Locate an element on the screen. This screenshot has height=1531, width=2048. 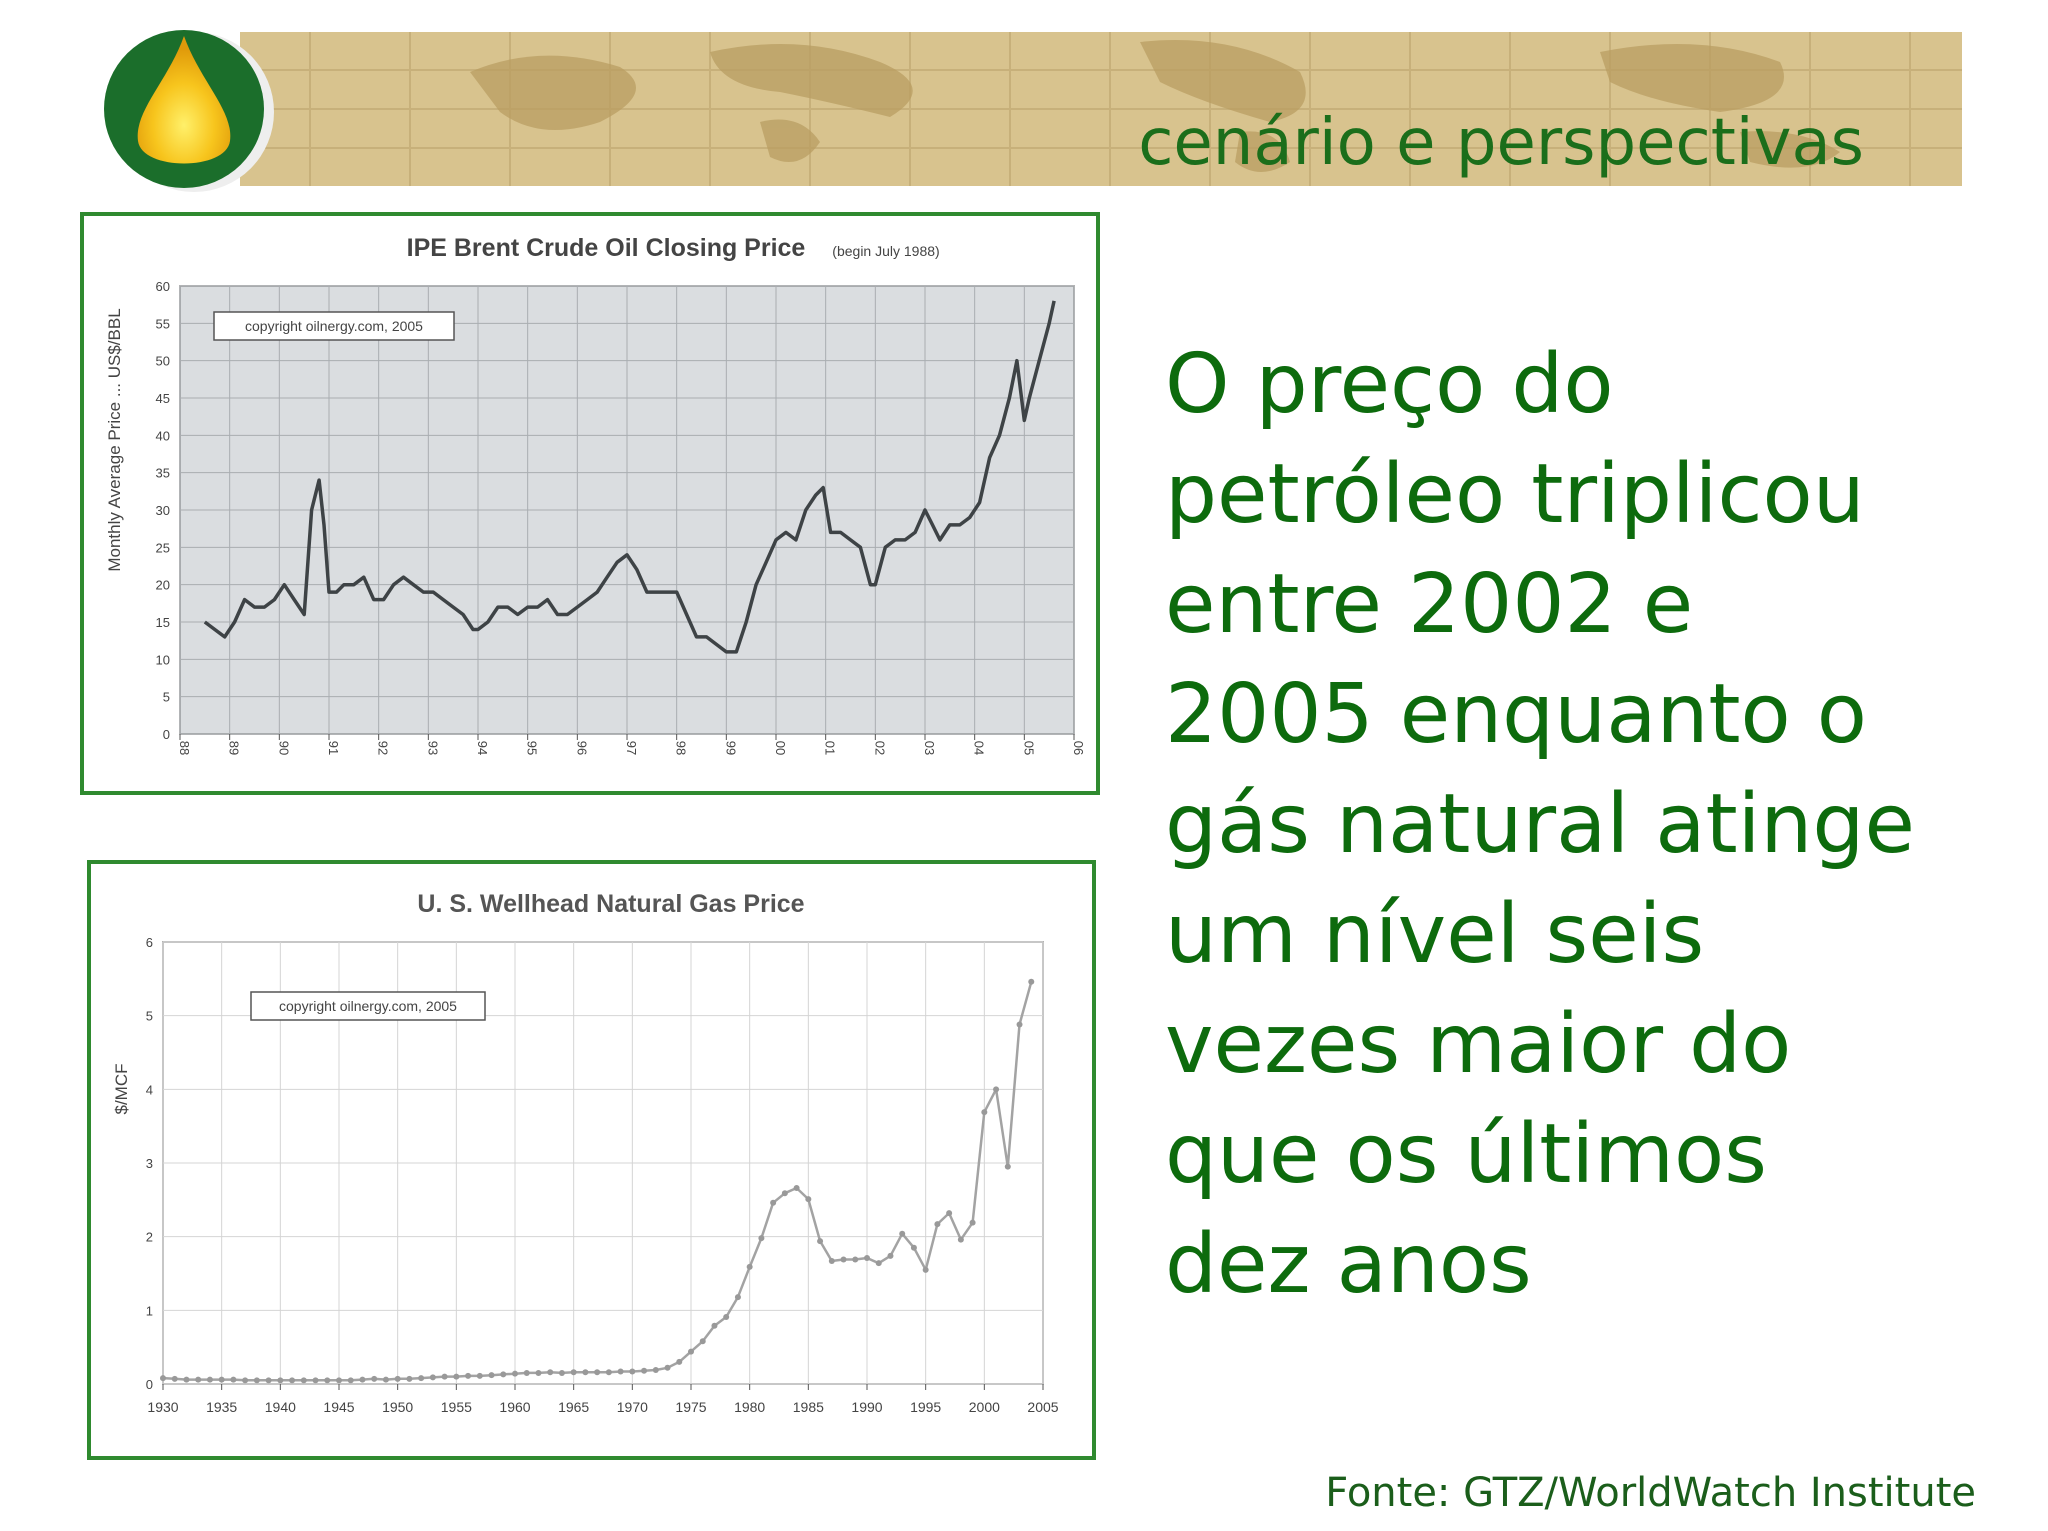
x-tick-label: 94 is located at coordinates (482, 748).